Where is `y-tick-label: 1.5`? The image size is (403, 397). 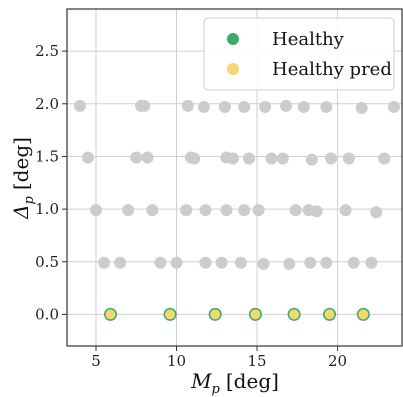
y-tick-label: 1.5 is located at coordinates (47, 156).